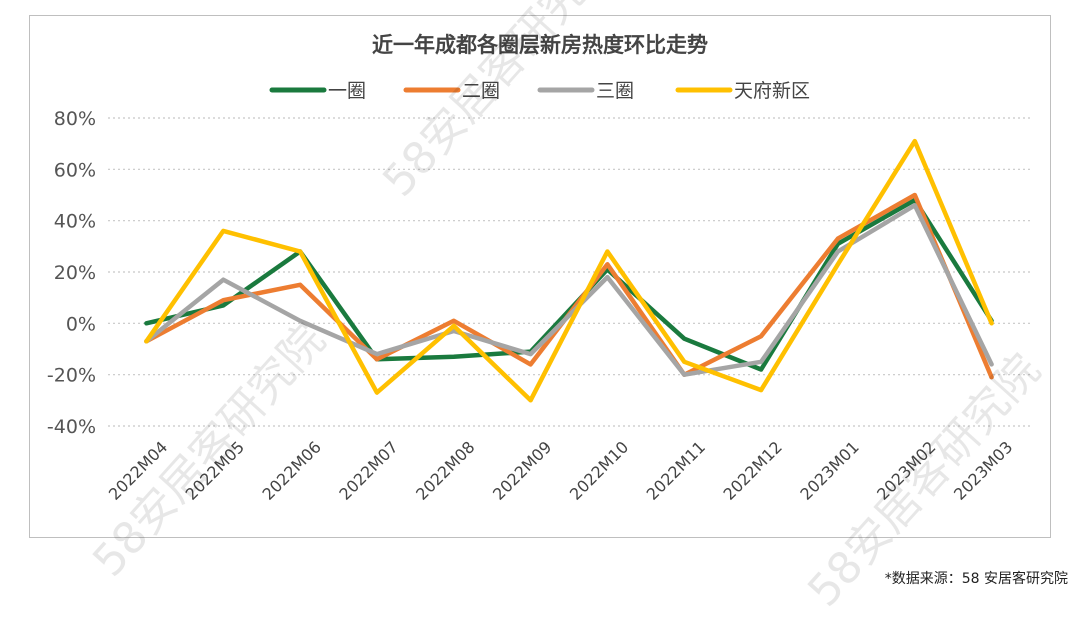 The width and height of the screenshot is (1080, 618). What do you see at coordinates (983, 470) in the screenshot?
I see `x-tick-label: 2023M03` at bounding box center [983, 470].